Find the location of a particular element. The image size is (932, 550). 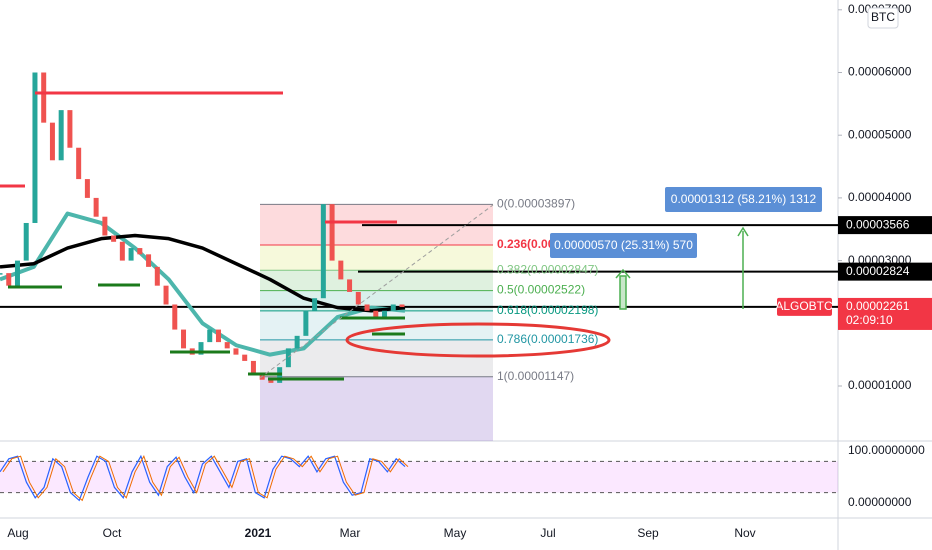

fib-tool is located at coordinates (376, 322).